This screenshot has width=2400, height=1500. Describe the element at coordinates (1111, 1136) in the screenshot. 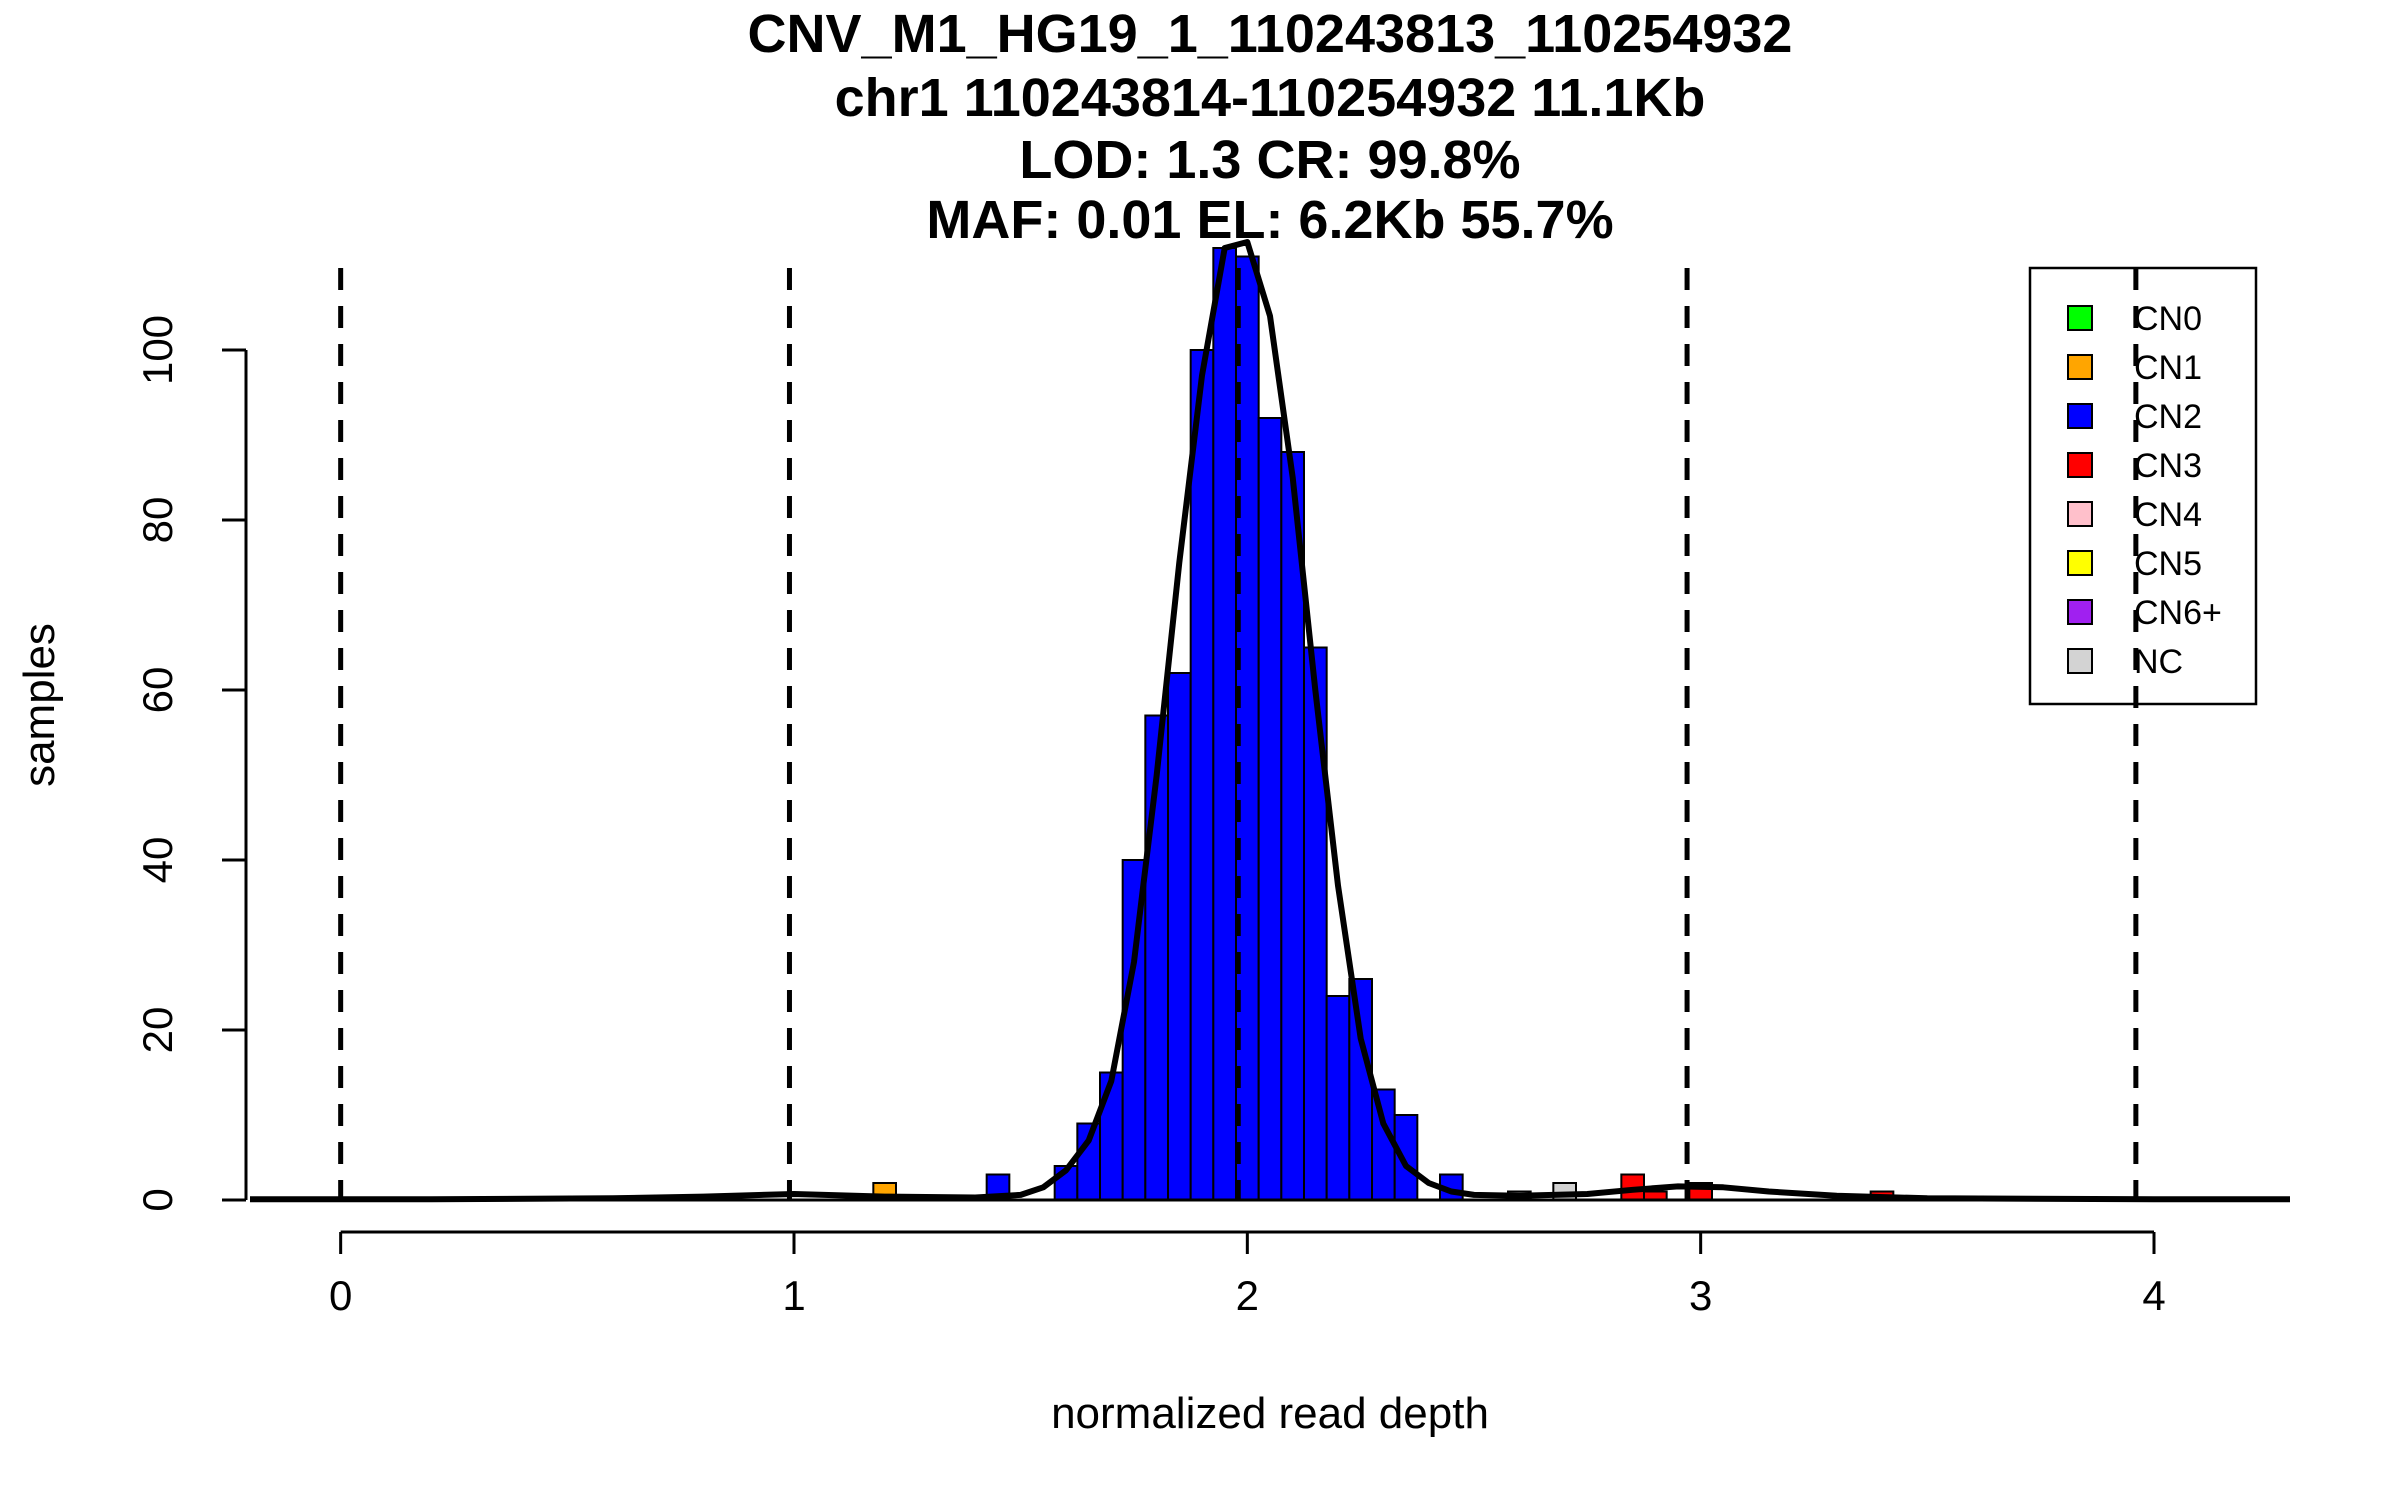

I see `bar-cn2-1.7` at that location.